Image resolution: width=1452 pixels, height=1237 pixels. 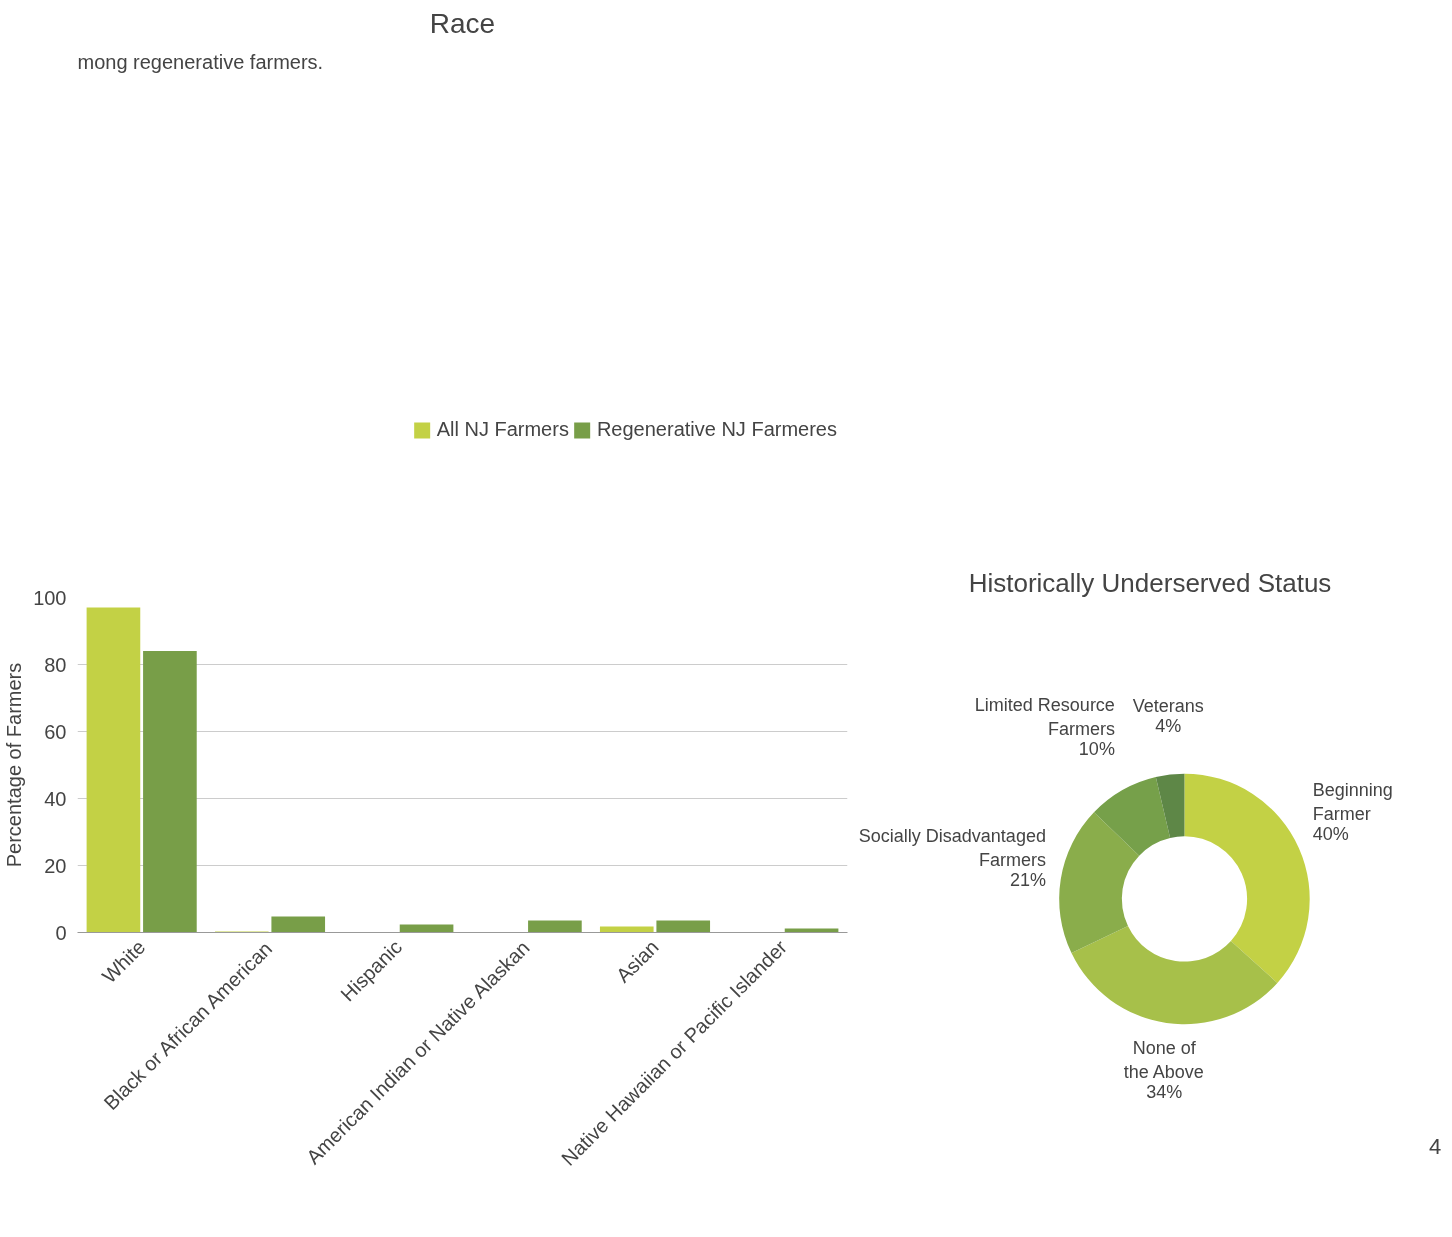 What do you see at coordinates (1150, 582) in the screenshot?
I see `chart-title: Historically Underserved Status` at bounding box center [1150, 582].